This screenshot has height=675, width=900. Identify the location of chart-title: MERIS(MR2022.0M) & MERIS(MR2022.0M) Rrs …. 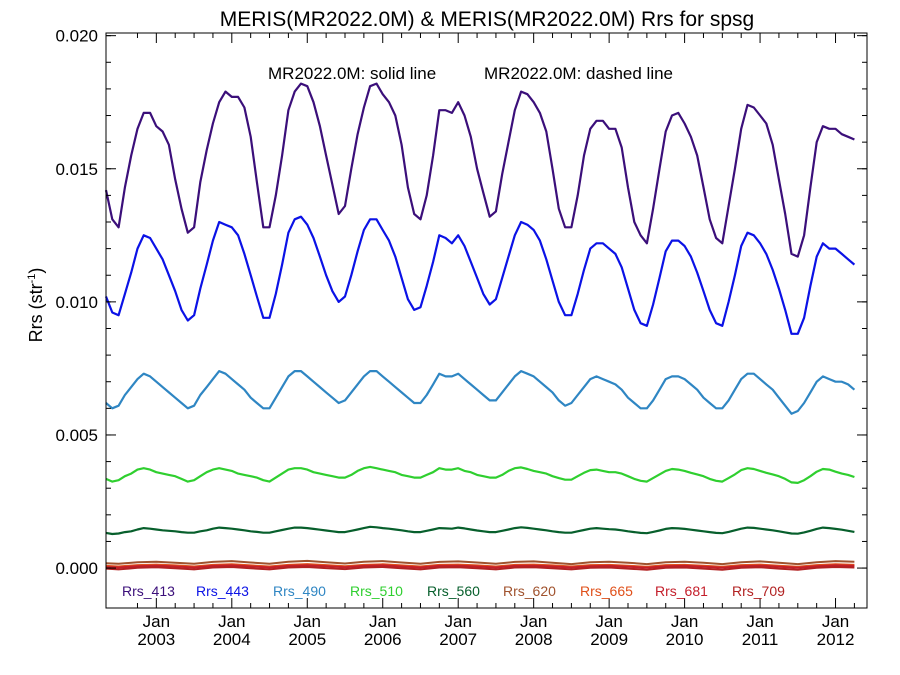
(487, 19).